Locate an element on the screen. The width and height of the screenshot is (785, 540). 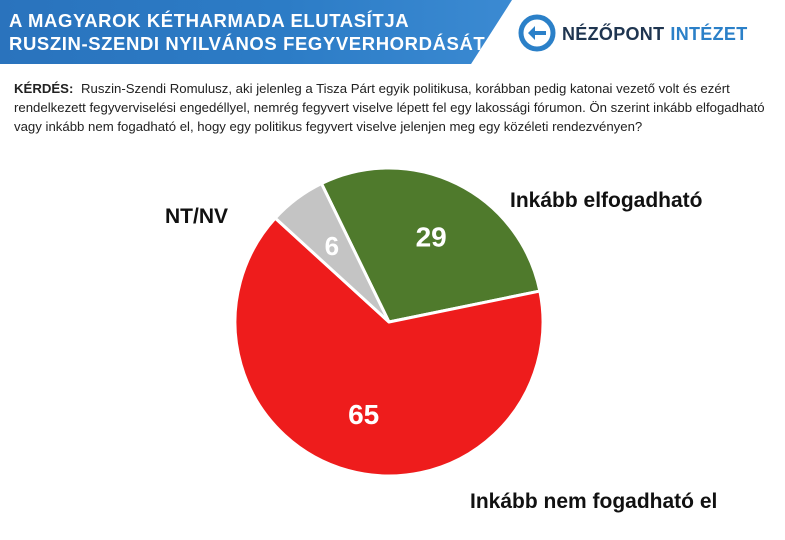
pie-category-label-0: Inkább elfogadható is located at coordinates (606, 200).